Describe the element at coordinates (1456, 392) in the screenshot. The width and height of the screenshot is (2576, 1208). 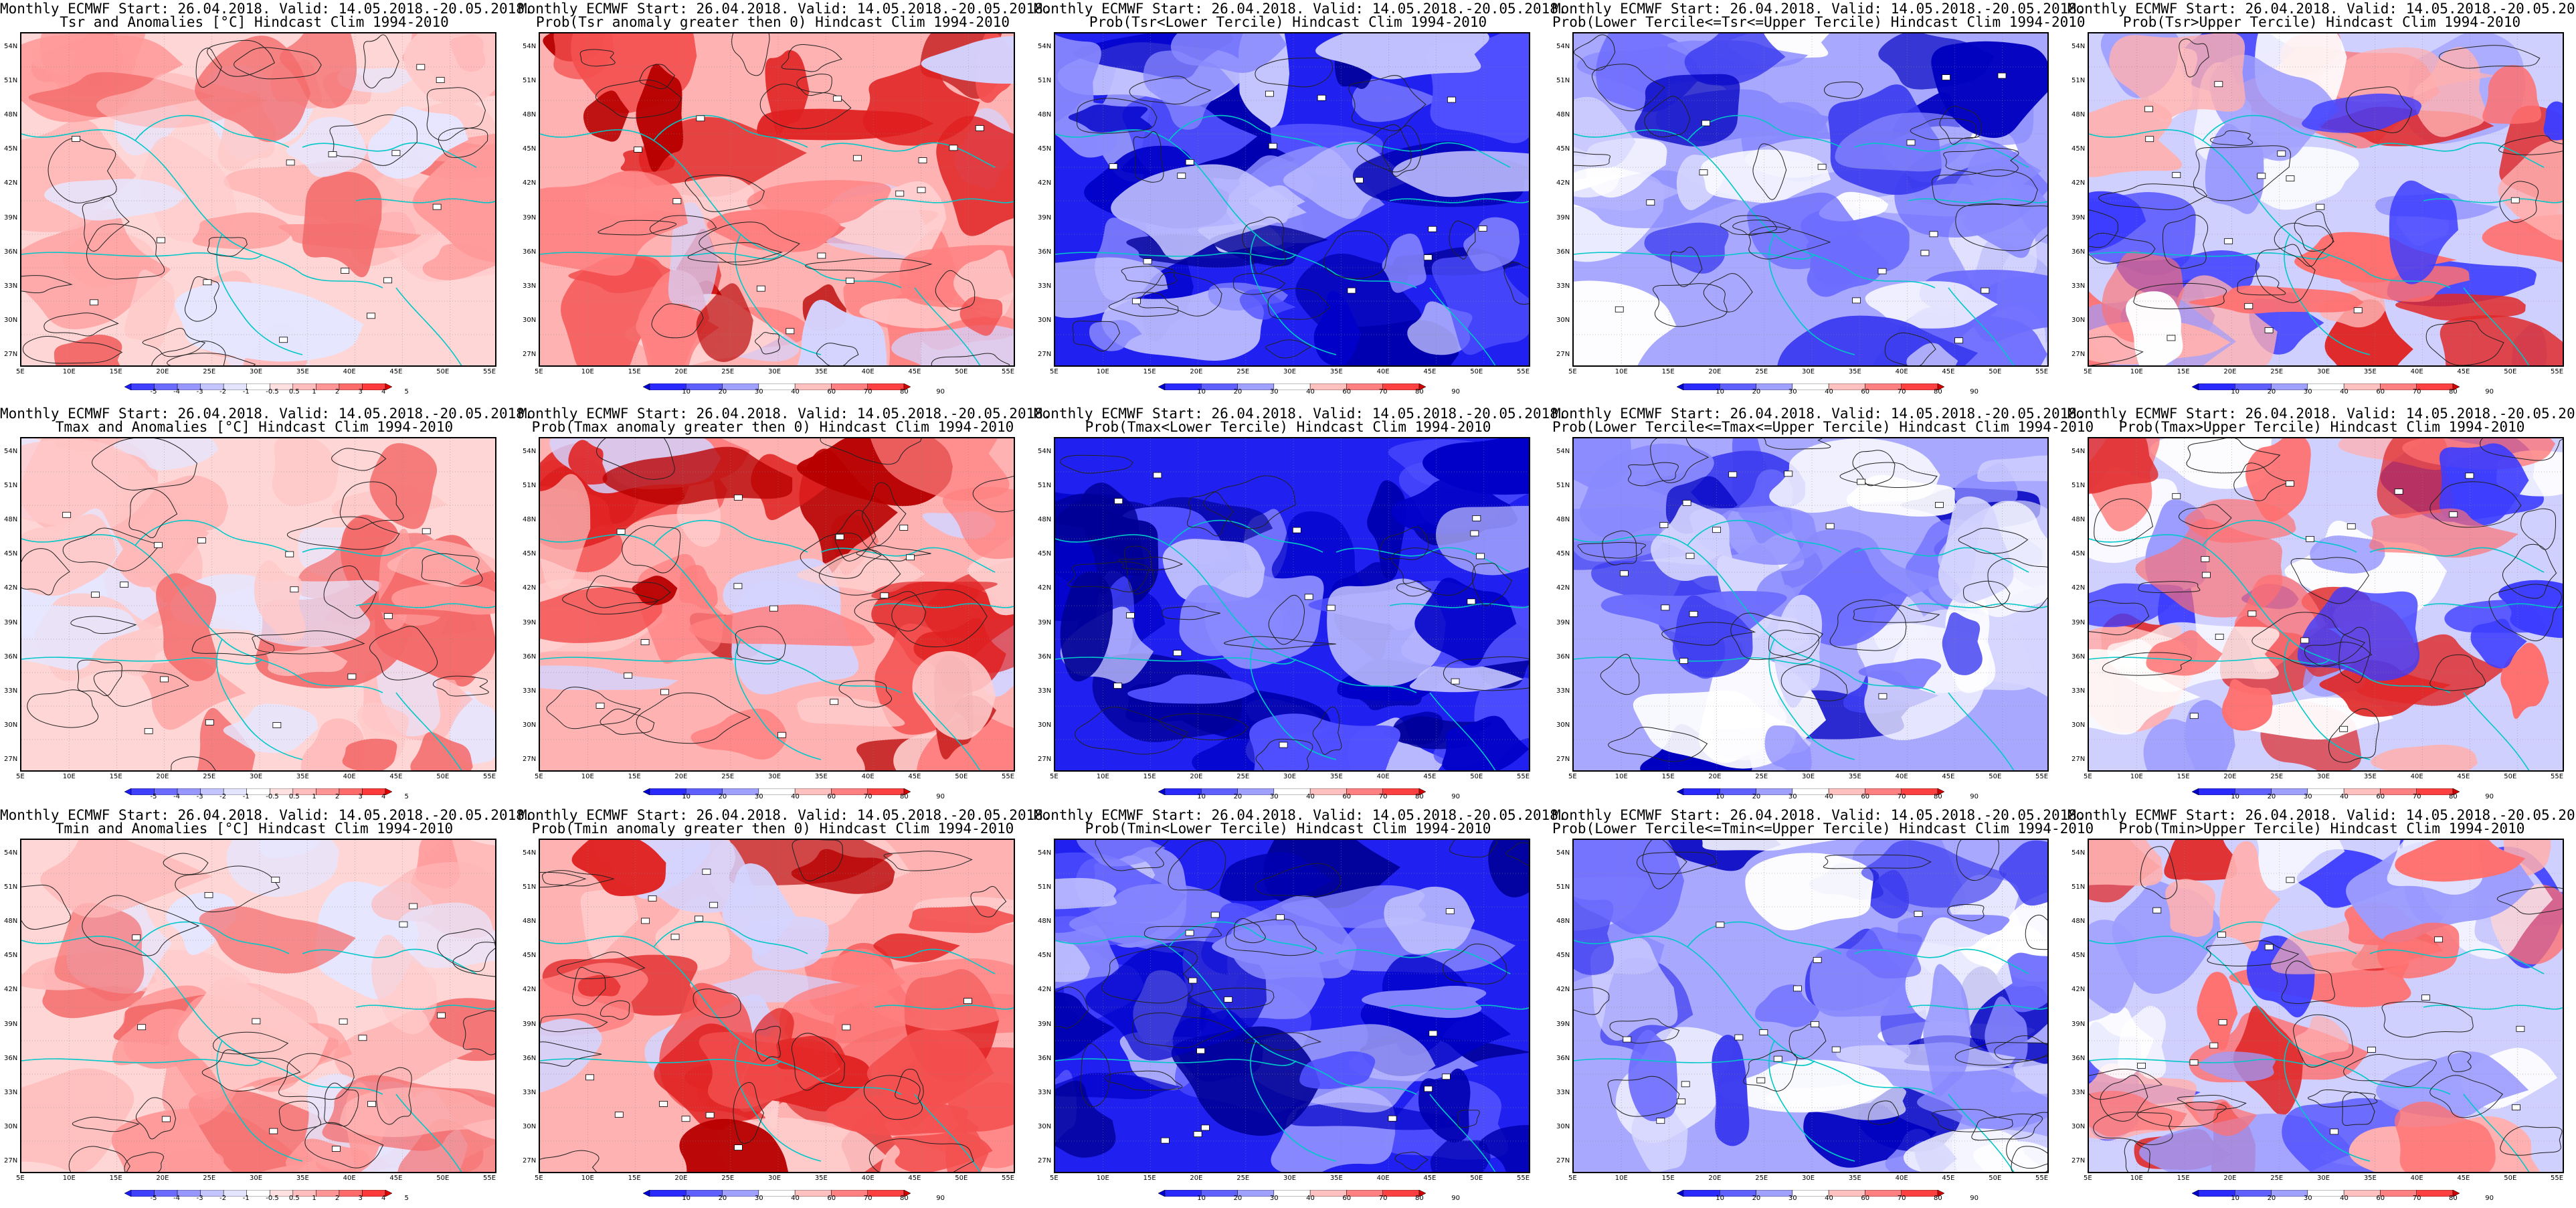
I see `color-bar-label: 90` at that location.